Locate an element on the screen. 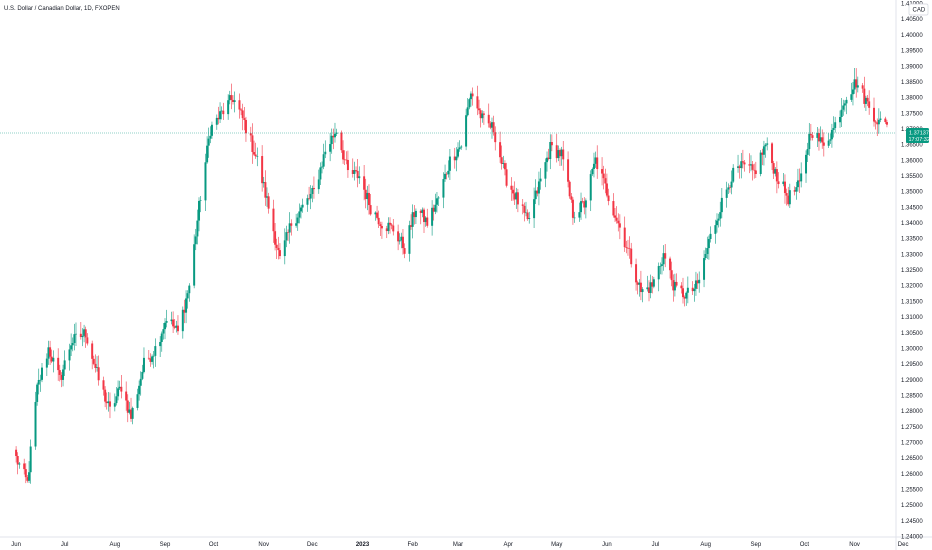 Image resolution: width=932 pixels, height=550 pixels. price-tick-label: 1.37500 is located at coordinates (912, 114).